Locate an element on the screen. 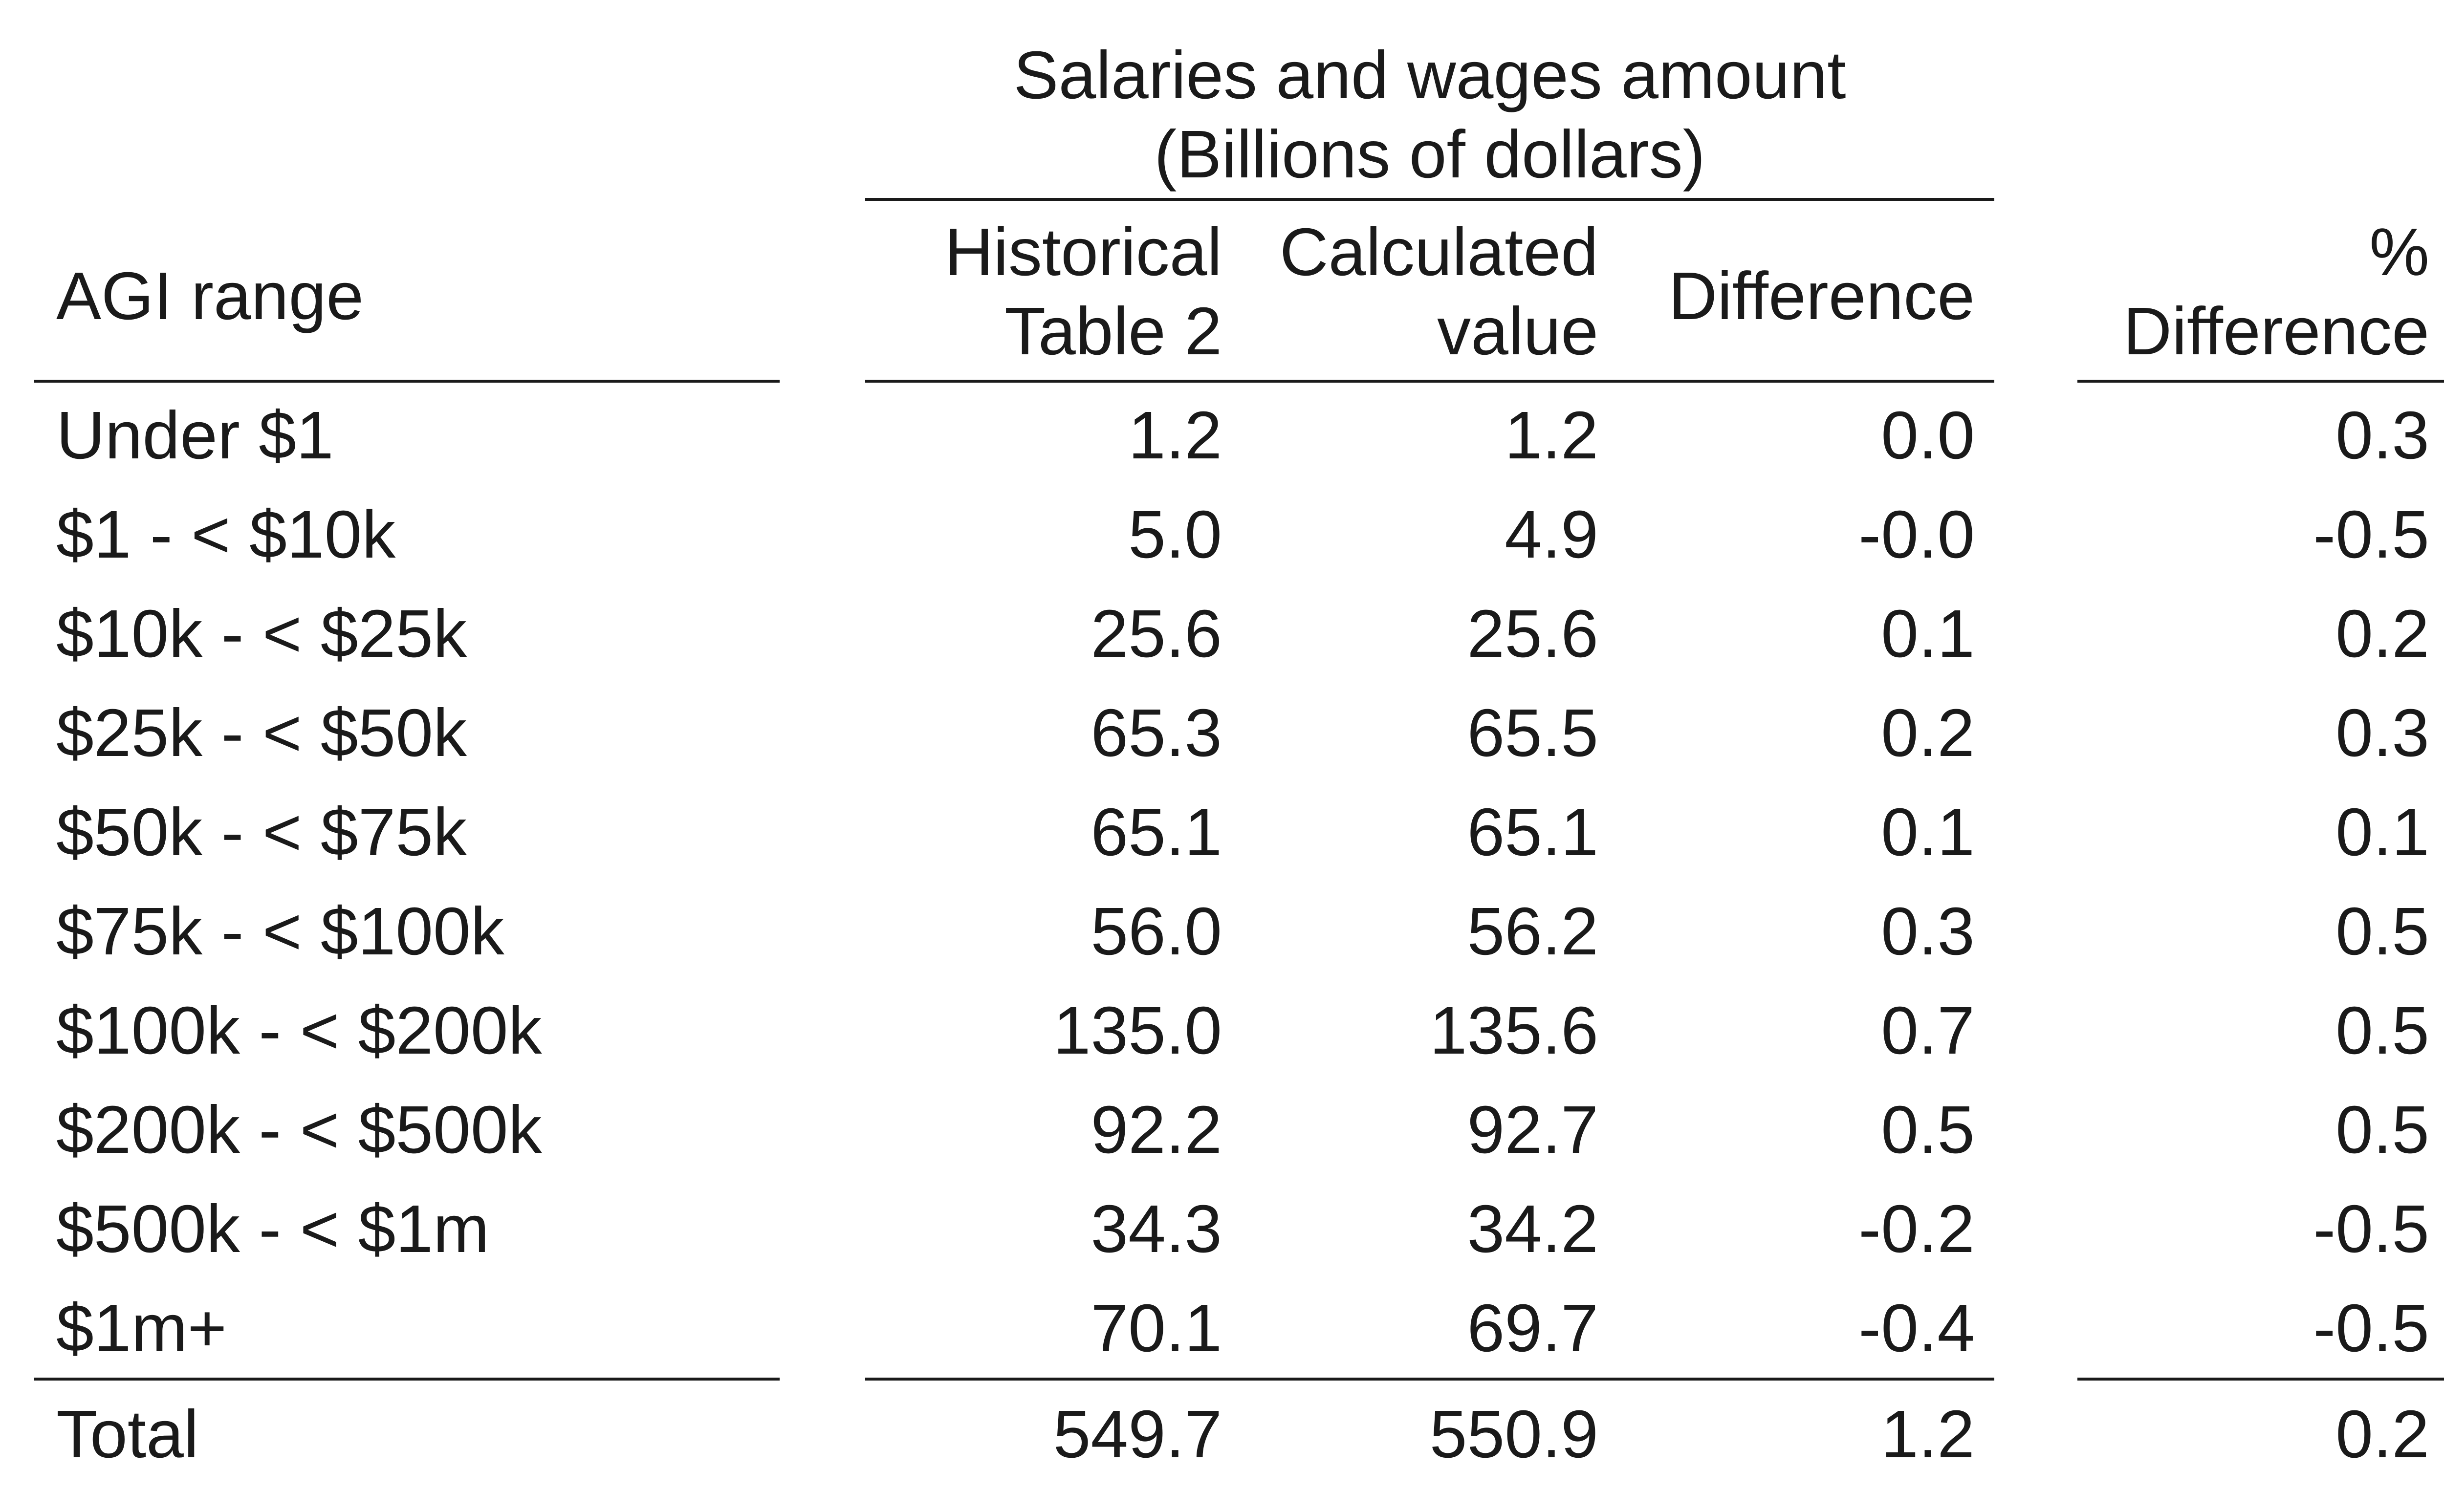  cell-calculated: 135.6 is located at coordinates (1514, 1030).